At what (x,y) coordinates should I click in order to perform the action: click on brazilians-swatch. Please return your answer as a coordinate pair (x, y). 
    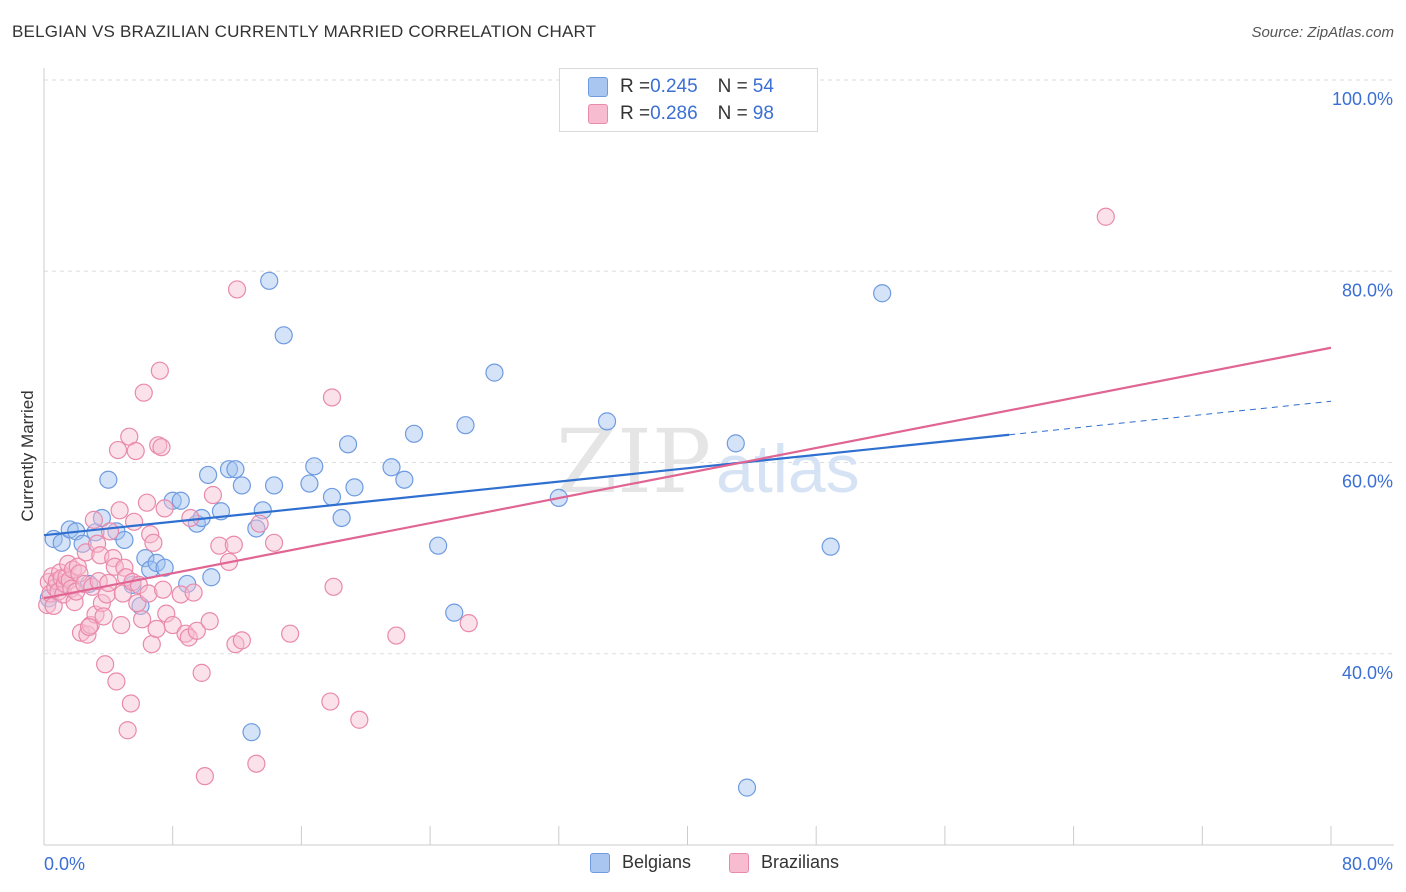
    Looking at the image, I should click on (598, 114).